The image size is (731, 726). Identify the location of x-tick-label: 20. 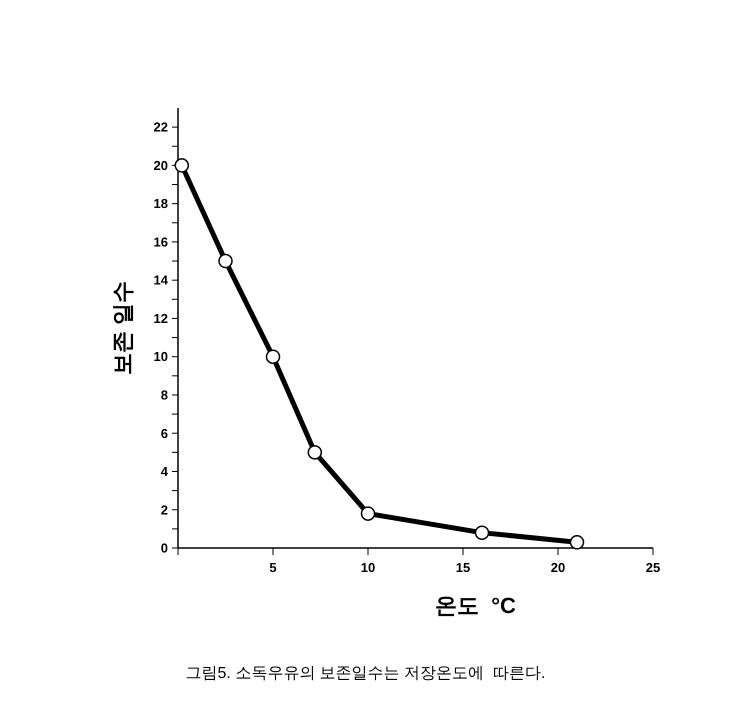
(558, 567).